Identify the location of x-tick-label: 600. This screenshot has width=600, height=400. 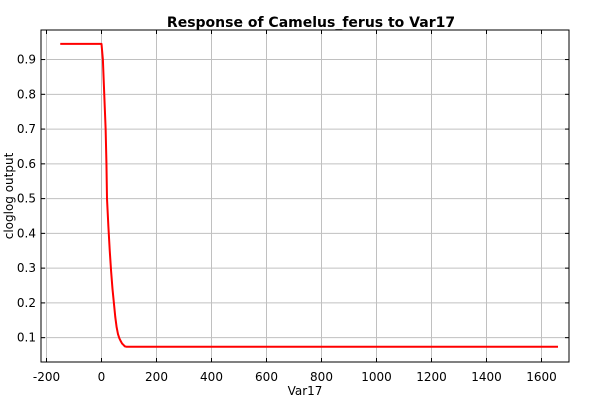
(266, 377).